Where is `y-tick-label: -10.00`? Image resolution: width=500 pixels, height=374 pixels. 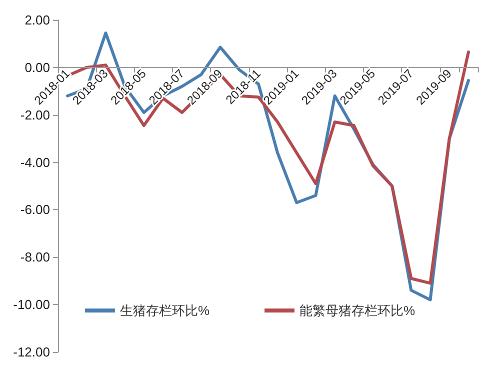 y-tick-label: -10.00 is located at coordinates (31, 304).